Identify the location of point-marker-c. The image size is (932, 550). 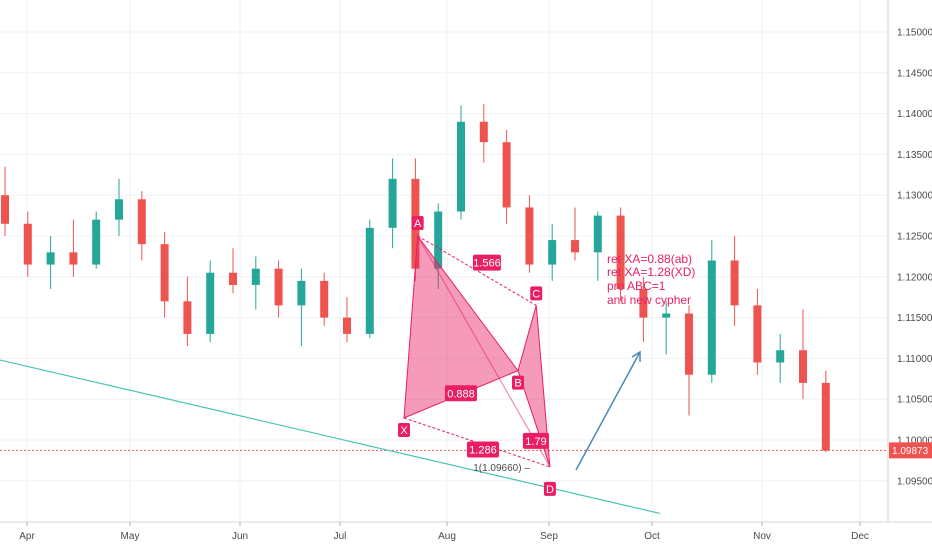
(536, 293).